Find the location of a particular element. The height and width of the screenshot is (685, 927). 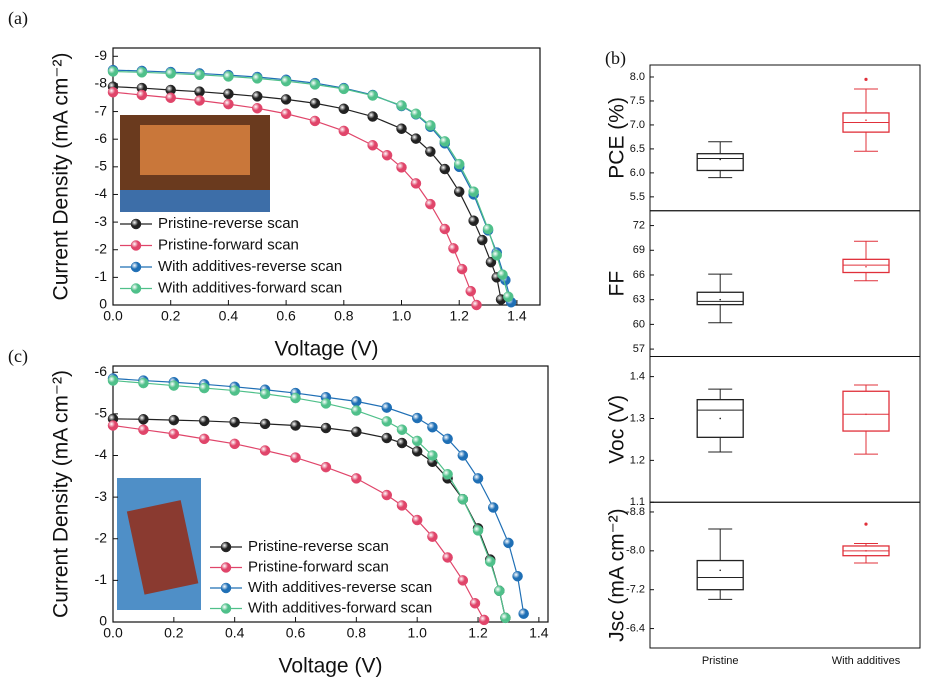

y-tick-label: 60 is located at coordinates (639, 324).